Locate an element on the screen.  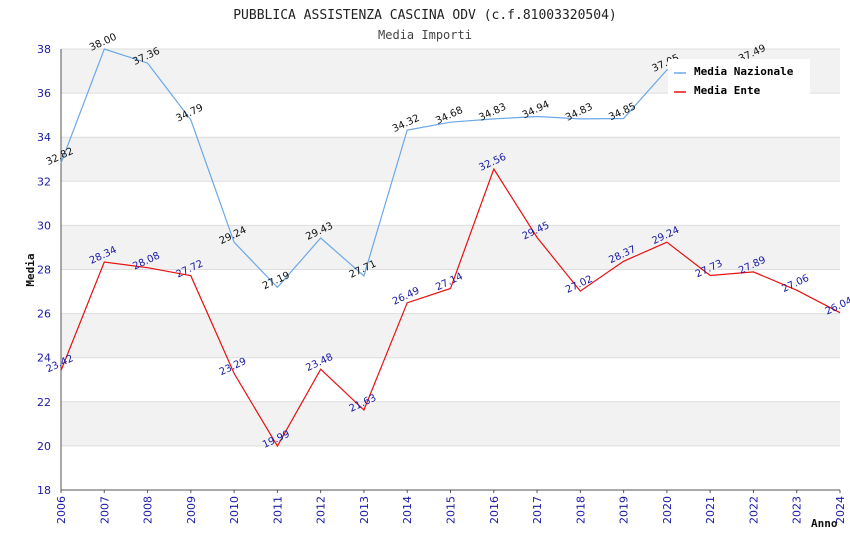
legend-label-media-nazionale: Media Nazionale is located at coordinates (744, 71).